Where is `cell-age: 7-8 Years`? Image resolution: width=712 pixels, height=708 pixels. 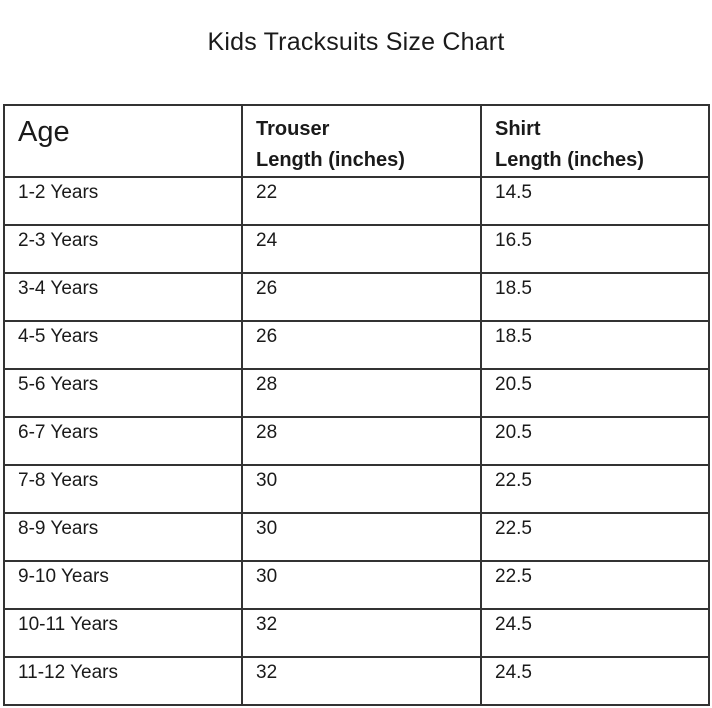
cell-age: 7-8 Years is located at coordinates (123, 489).